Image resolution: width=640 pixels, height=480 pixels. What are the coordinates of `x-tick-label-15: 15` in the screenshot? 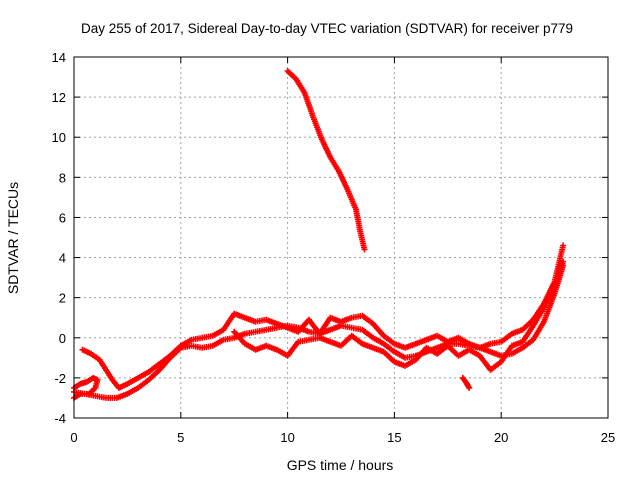 It's located at (394, 437).